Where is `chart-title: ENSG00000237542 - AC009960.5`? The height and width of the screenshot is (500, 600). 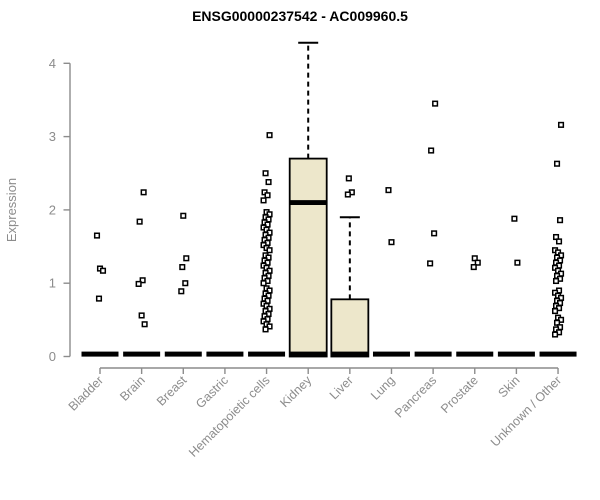 chart-title: ENSG00000237542 - AC009960.5 is located at coordinates (300, 16).